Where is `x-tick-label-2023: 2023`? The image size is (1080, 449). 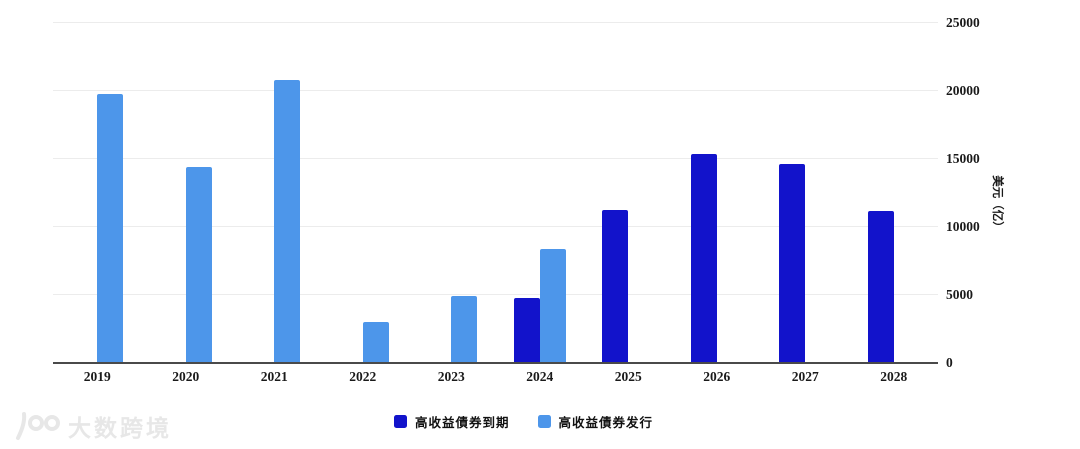 x-tick-label-2023: 2023 is located at coordinates (451, 376).